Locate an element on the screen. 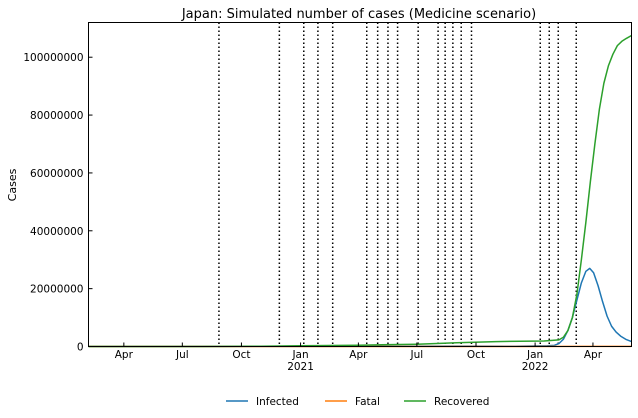 The height and width of the screenshot is (418, 638). y-tick-label: 60000000 is located at coordinates (56, 174).